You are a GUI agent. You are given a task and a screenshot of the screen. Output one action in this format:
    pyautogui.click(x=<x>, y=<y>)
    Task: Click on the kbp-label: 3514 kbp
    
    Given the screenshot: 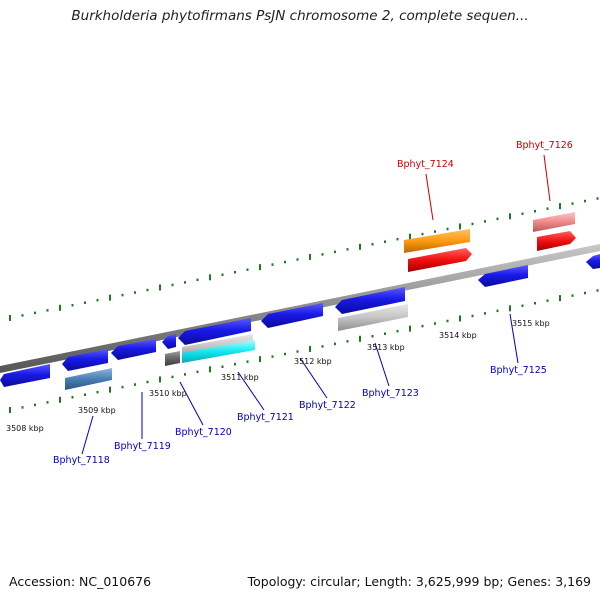 What is the action you would take?
    pyautogui.click(x=458, y=335)
    